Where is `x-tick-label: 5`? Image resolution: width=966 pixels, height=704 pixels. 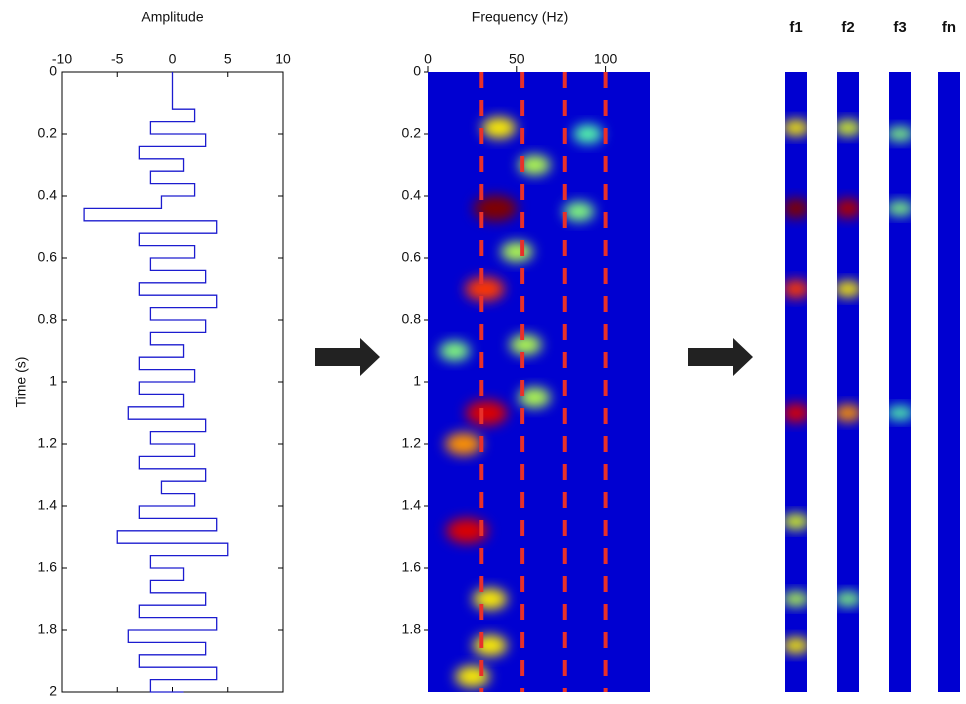
x-tick-label: 5 is located at coordinates (228, 59).